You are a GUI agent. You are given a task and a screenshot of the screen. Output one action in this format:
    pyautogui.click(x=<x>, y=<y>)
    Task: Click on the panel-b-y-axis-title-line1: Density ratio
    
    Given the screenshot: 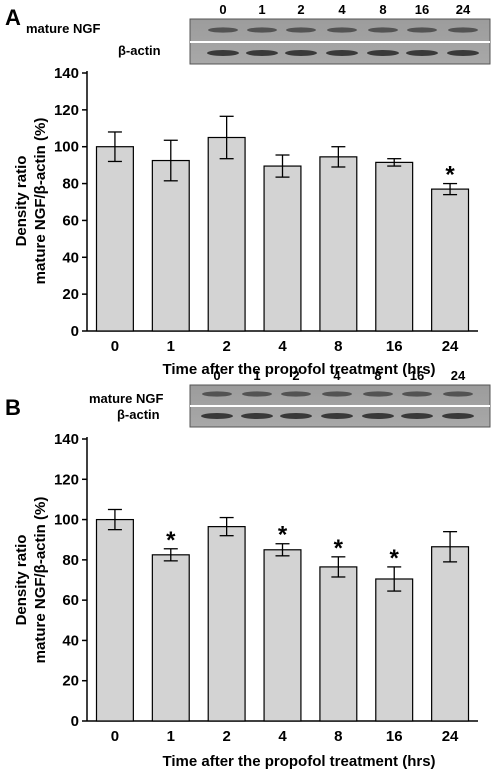 What is the action you would take?
    pyautogui.click(x=21, y=580)
    